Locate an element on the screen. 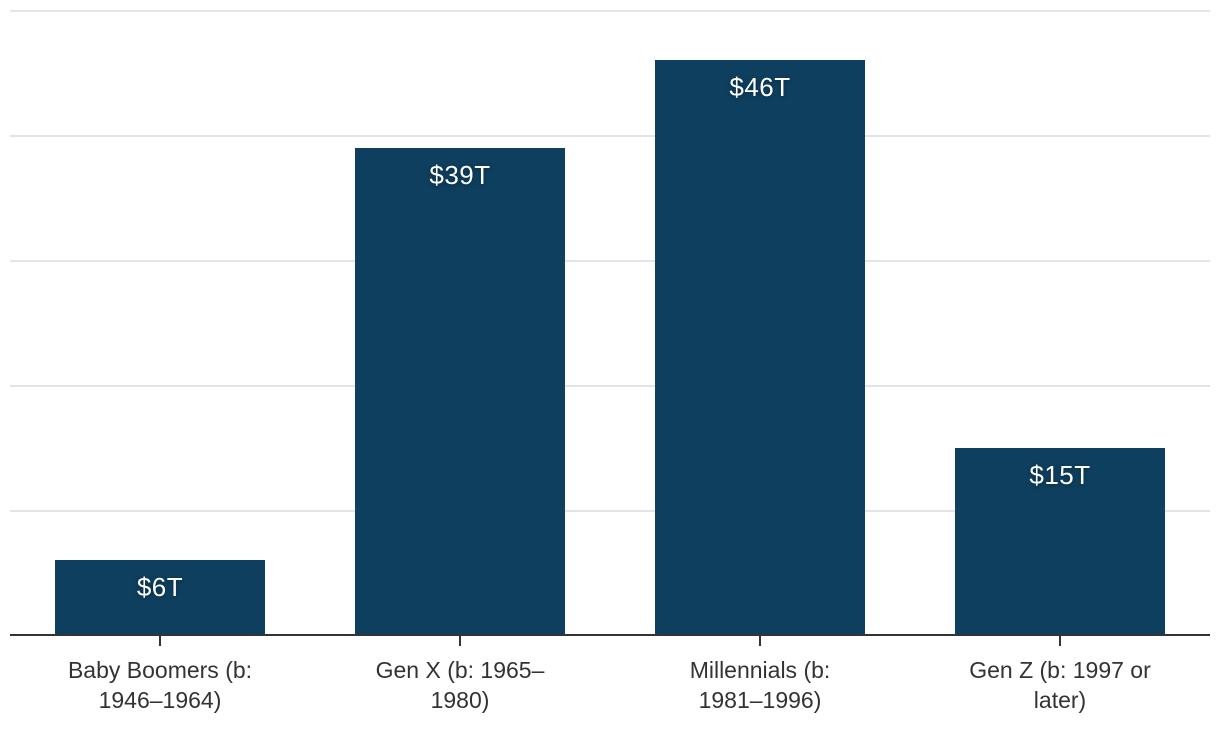  bar-value-label: $15T is located at coordinates (1060, 474).